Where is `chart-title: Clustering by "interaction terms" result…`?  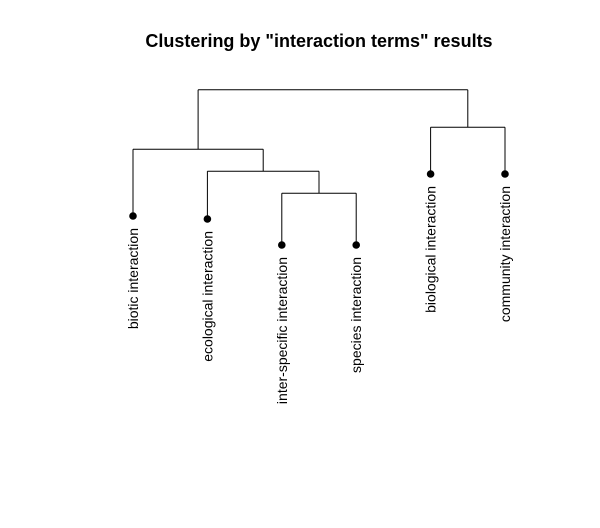
chart-title: Clustering by "interaction terms" result… is located at coordinates (318, 41).